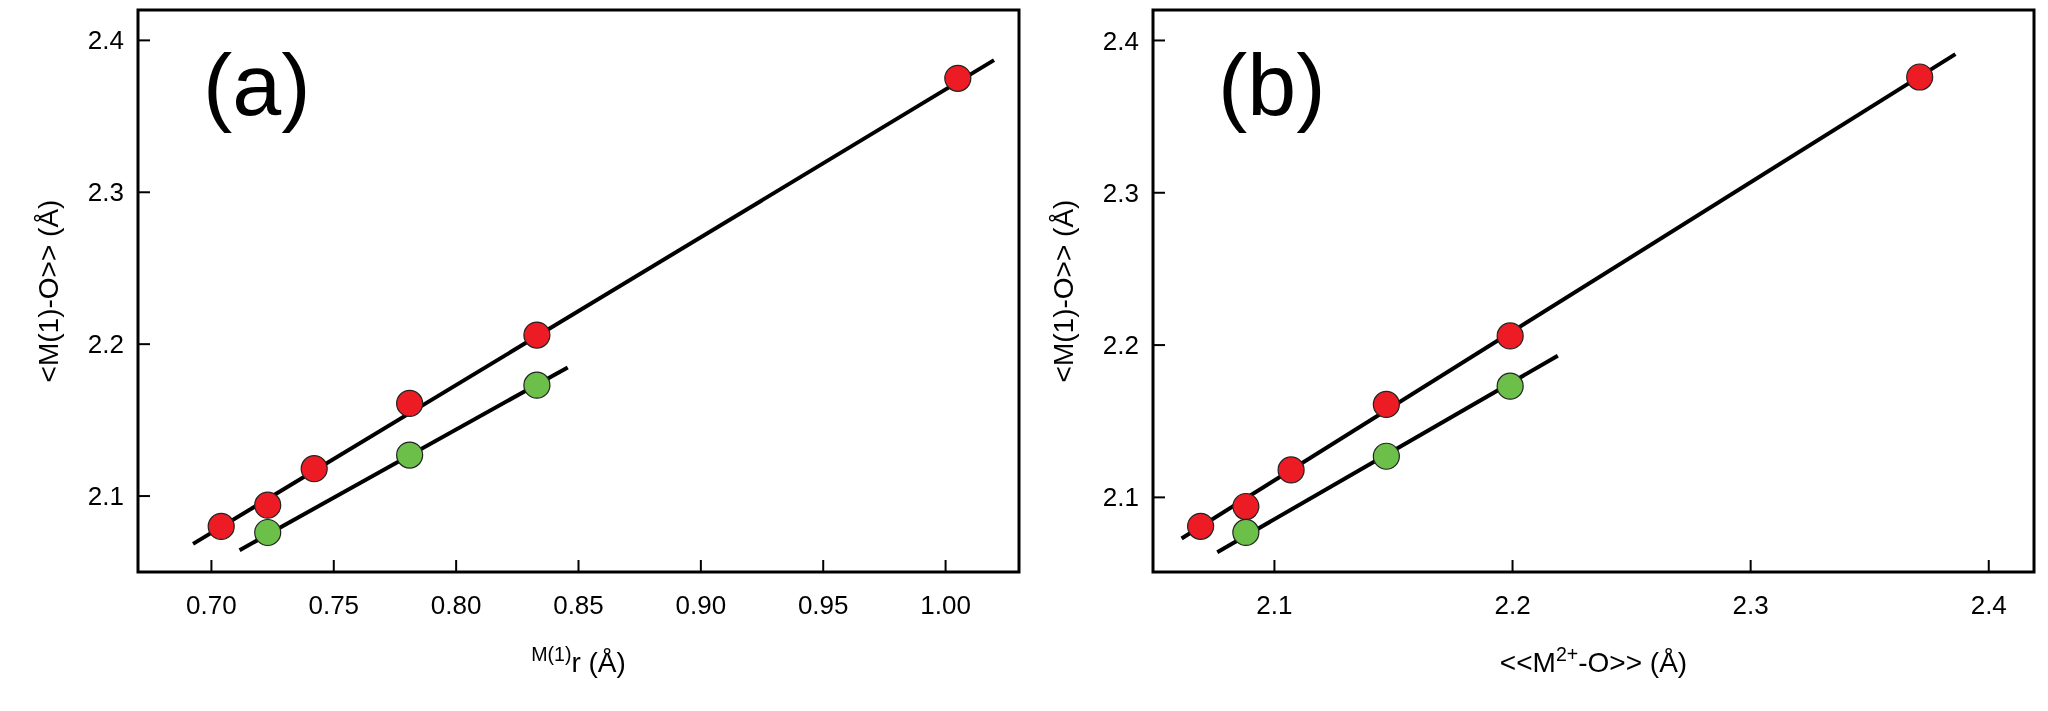  What do you see at coordinates (1512, 605) in the screenshot?
I see `x-tick-label: 2.2` at bounding box center [1512, 605].